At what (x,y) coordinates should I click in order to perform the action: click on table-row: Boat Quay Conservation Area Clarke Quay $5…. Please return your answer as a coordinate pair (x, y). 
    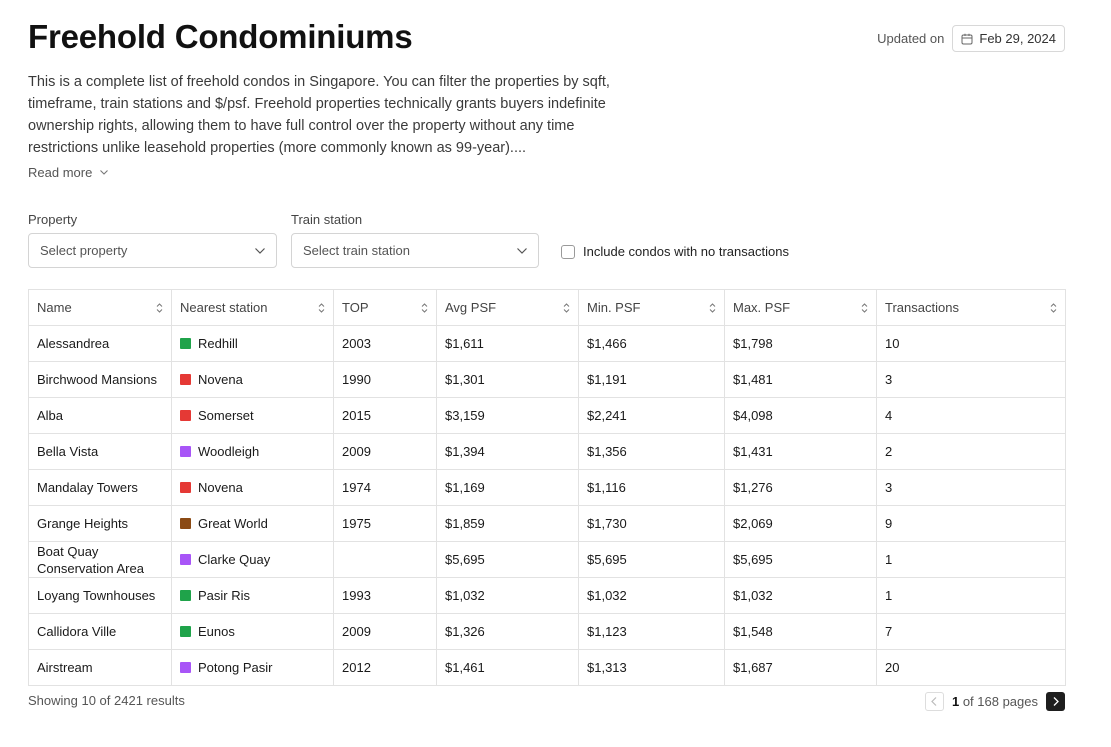
    Looking at the image, I should click on (547, 559).